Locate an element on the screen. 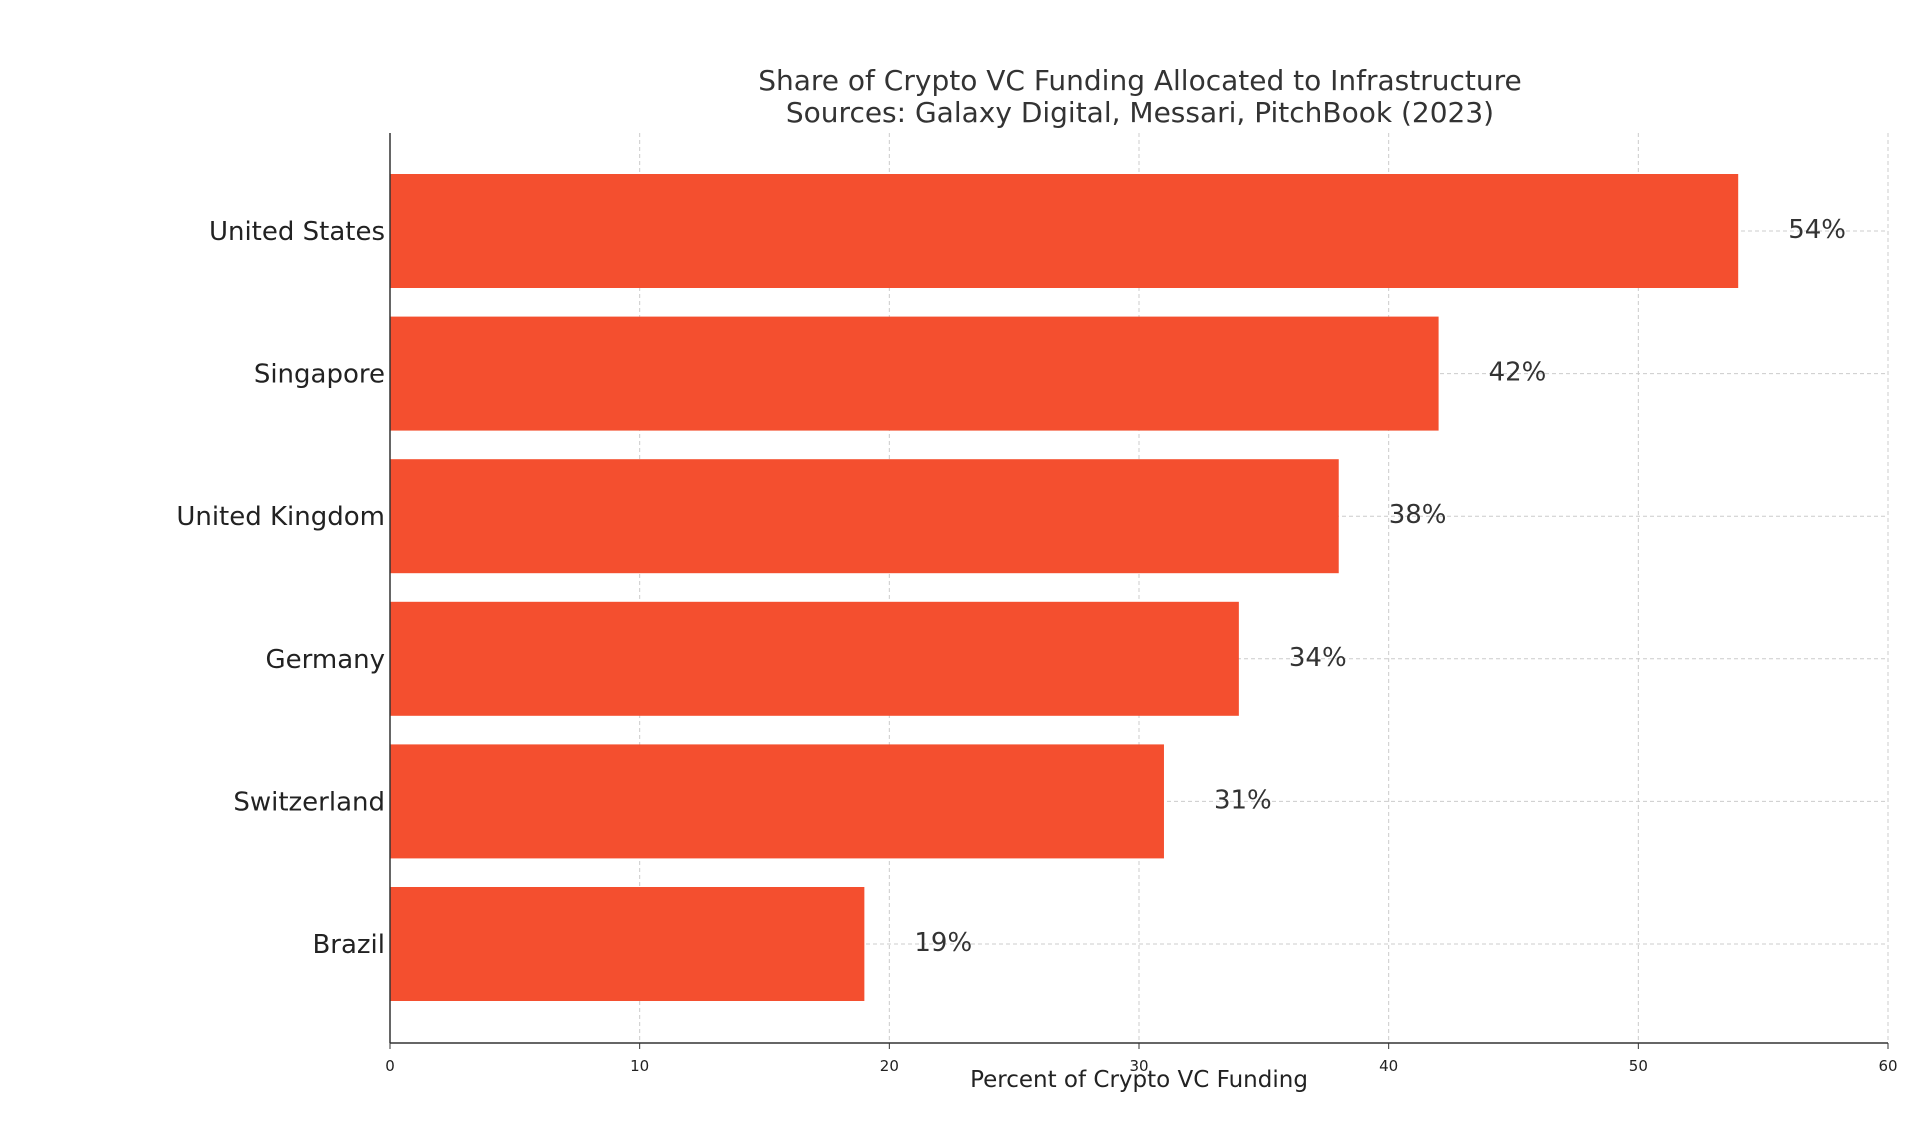  data-label: 34% is located at coordinates (1318, 658).